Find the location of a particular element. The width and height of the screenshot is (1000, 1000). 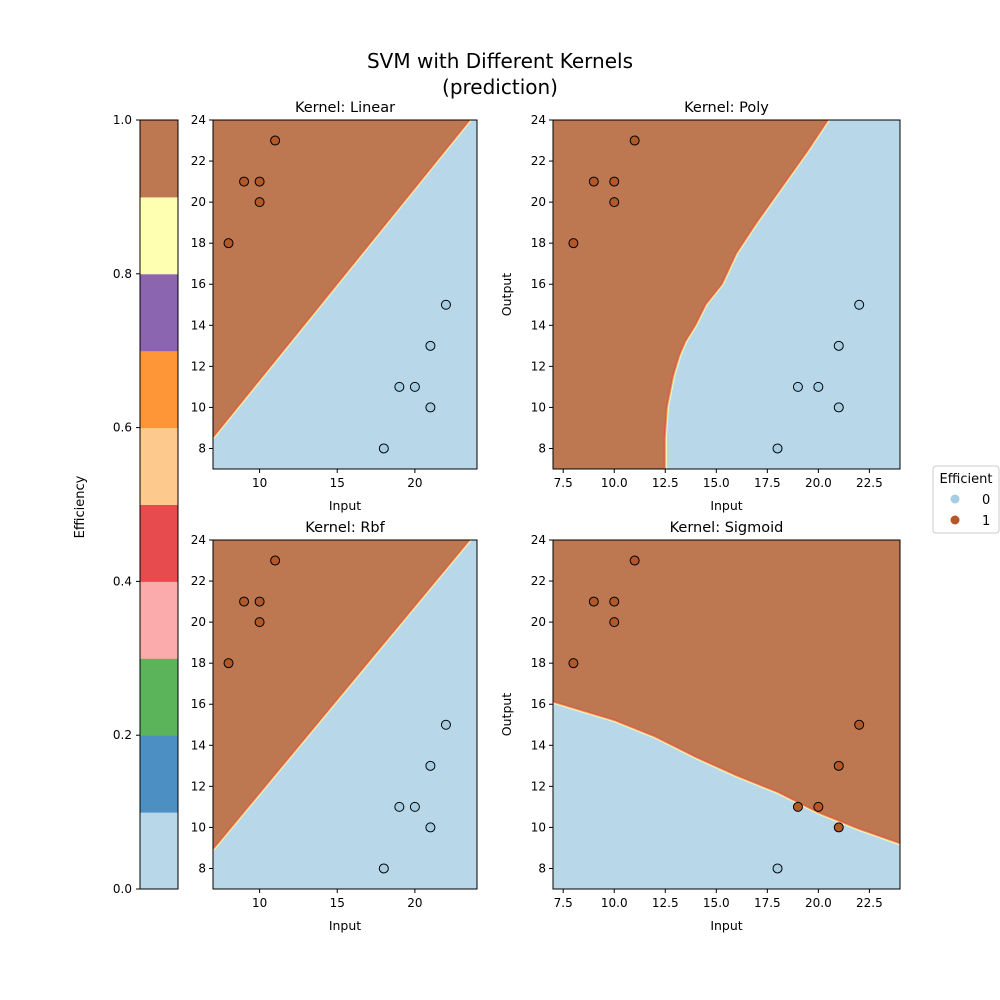

x-tick-label: 20 is located at coordinates (414, 483).